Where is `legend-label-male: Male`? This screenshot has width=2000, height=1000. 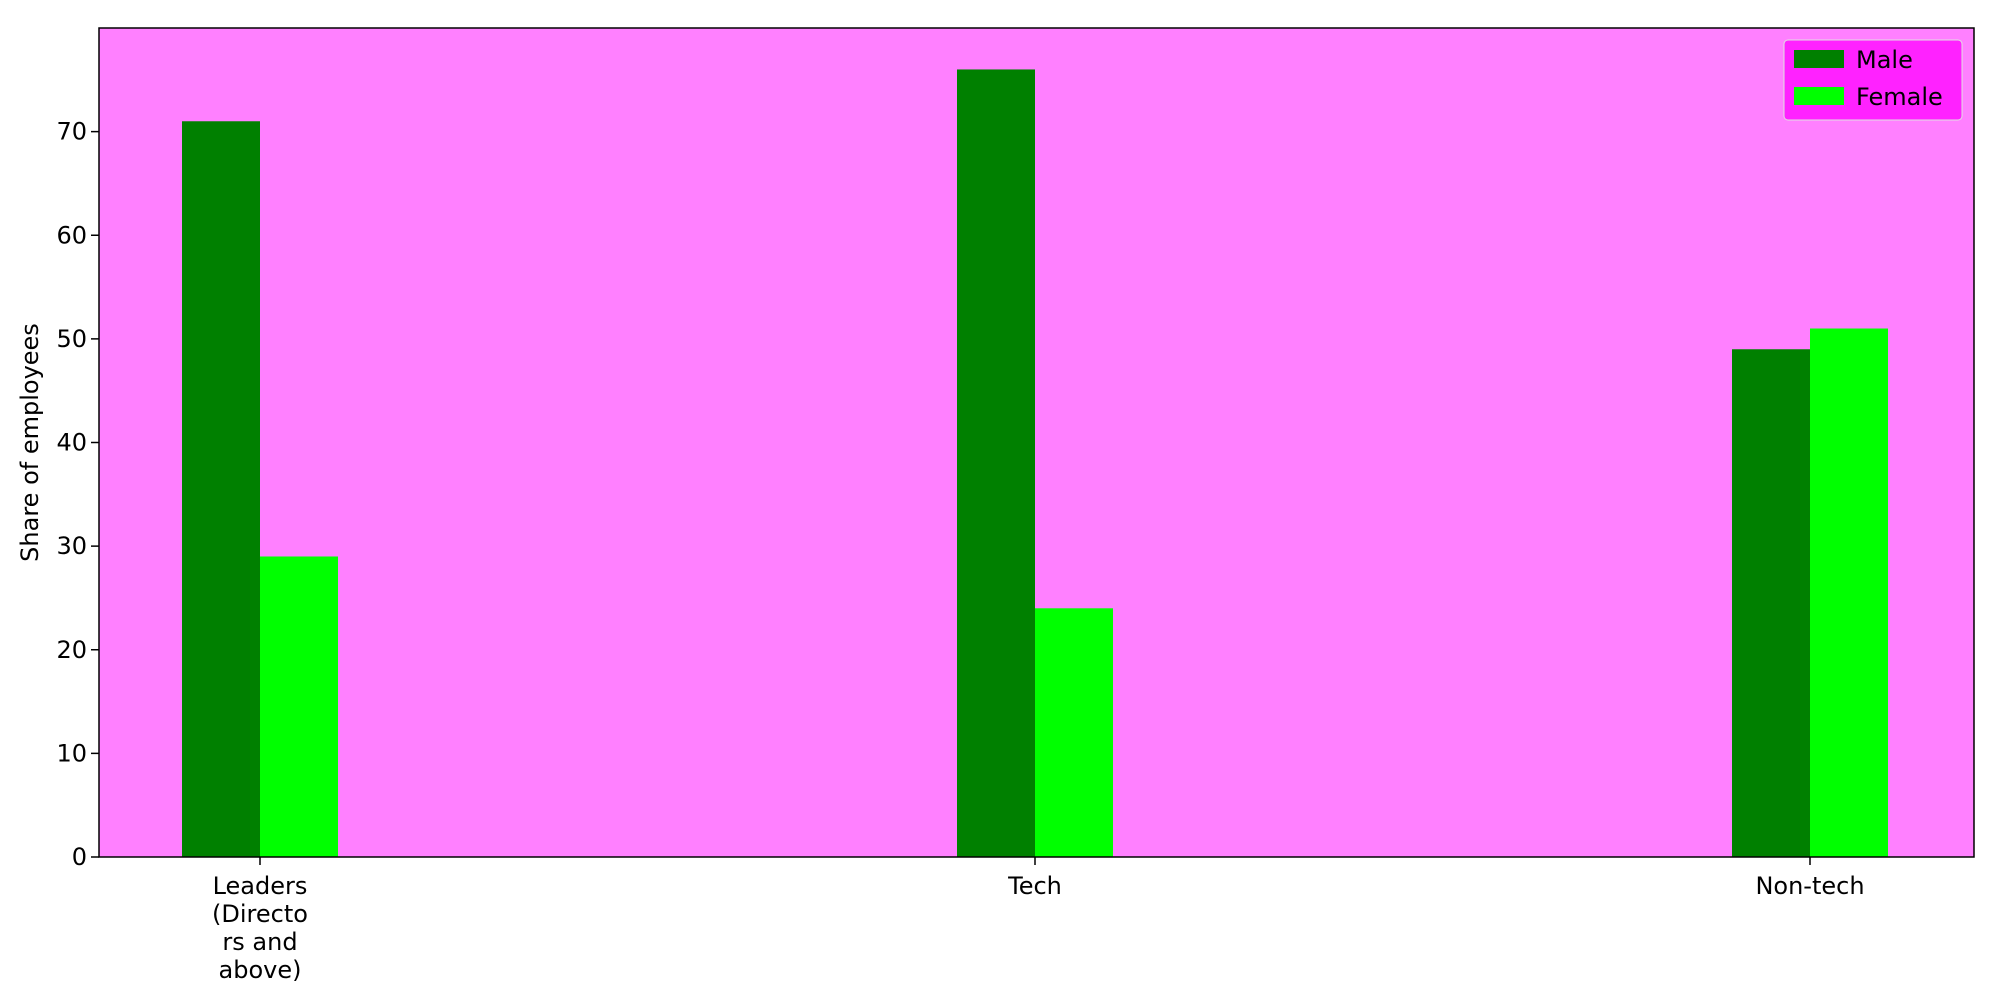 legend-label-male: Male is located at coordinates (1884, 60).